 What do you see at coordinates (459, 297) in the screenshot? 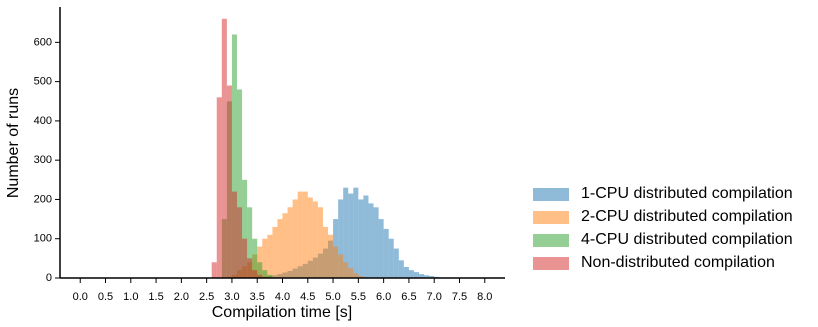
I see `x-tick-label: 7.5` at bounding box center [459, 297].